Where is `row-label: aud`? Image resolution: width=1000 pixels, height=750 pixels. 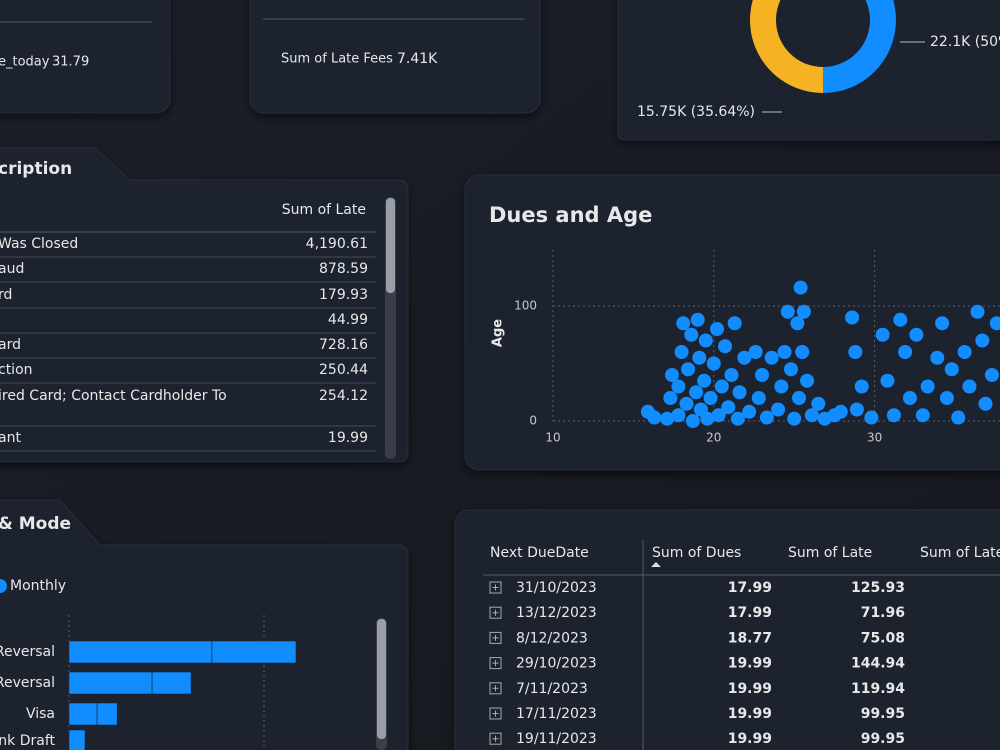 row-label: aud is located at coordinates (12, 269).